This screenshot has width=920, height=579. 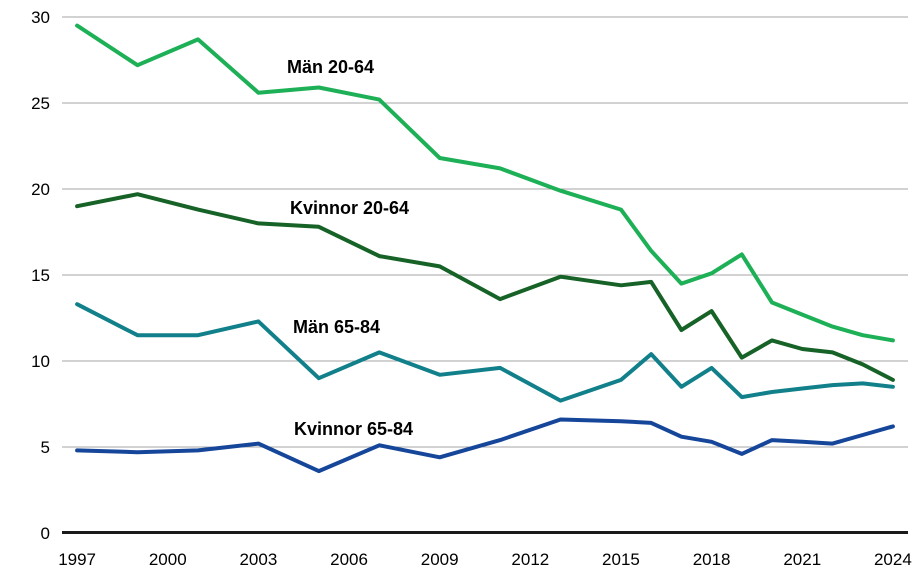 I want to click on x-axis-tick-label: 2009, so click(x=440, y=559).